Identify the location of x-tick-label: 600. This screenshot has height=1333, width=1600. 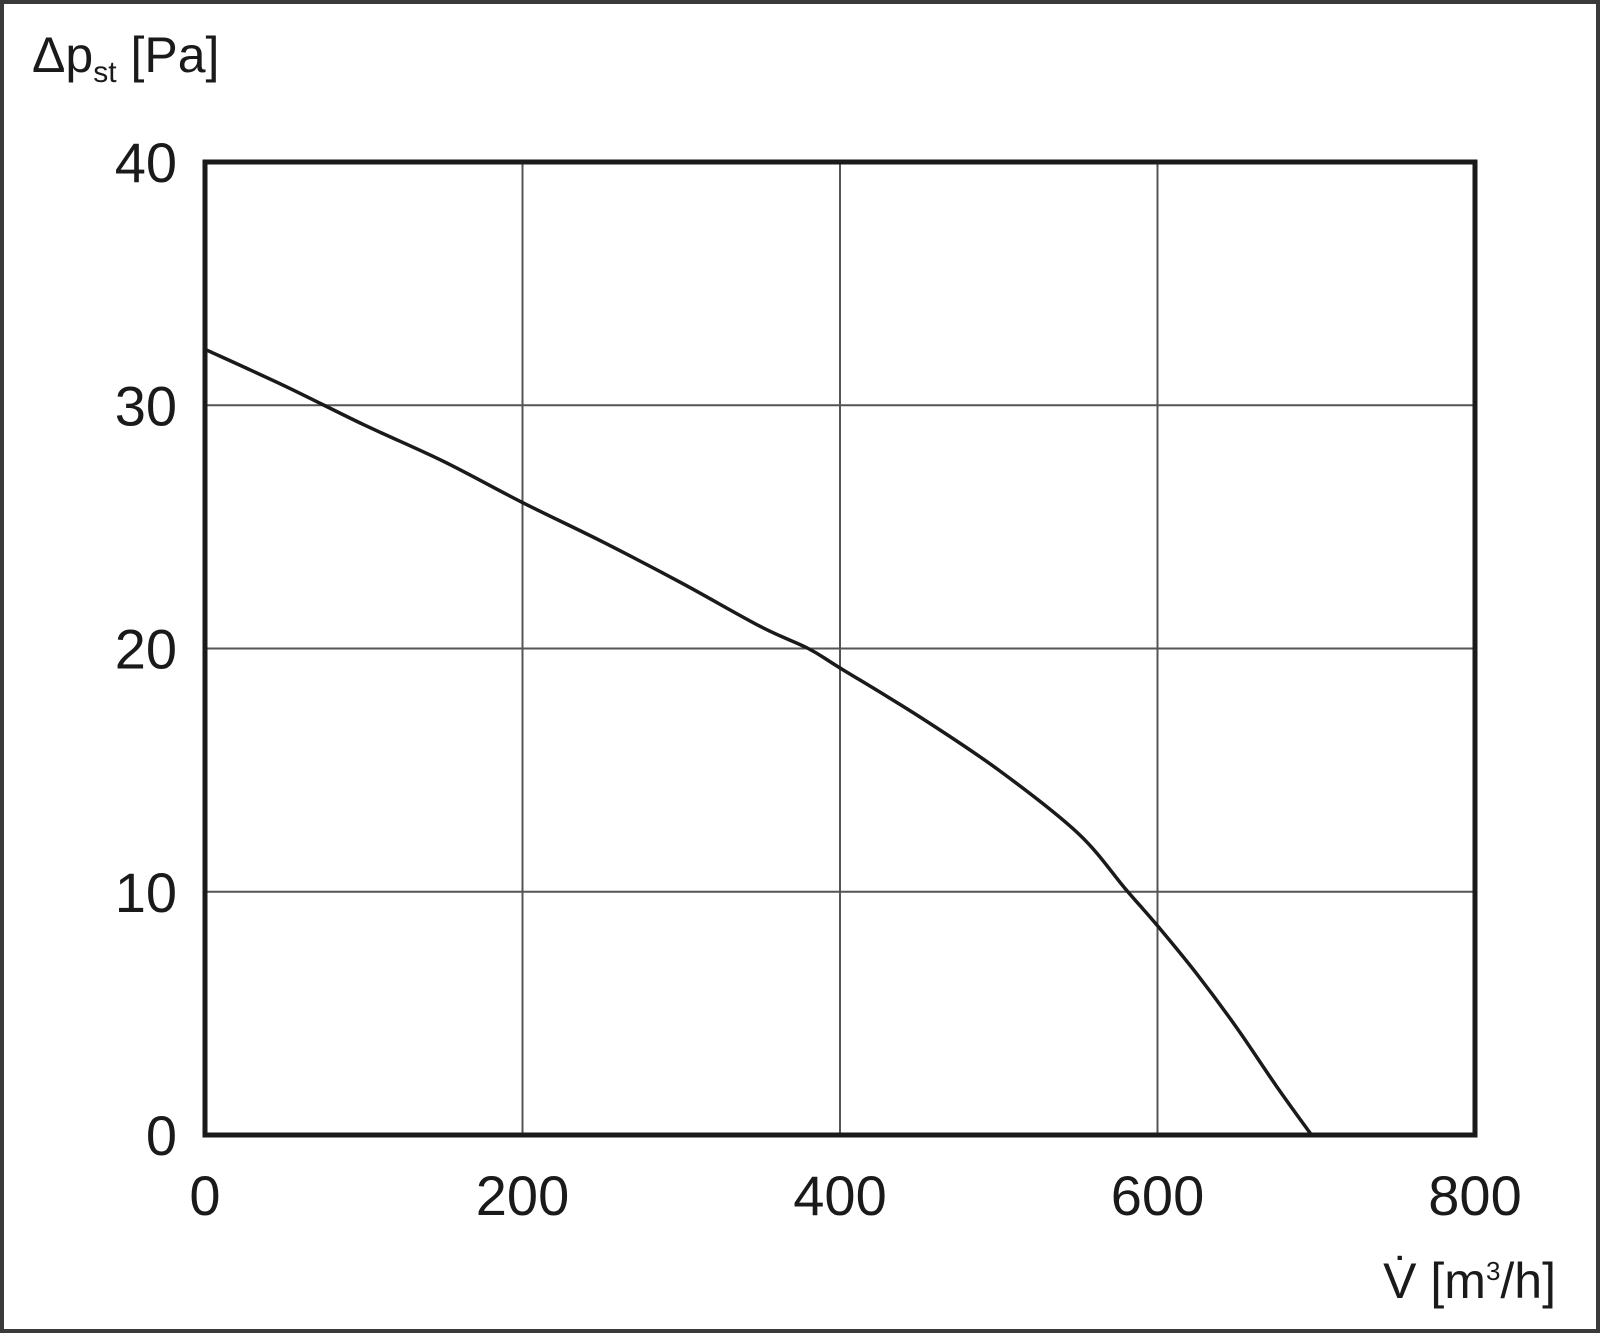
(1157, 1195).